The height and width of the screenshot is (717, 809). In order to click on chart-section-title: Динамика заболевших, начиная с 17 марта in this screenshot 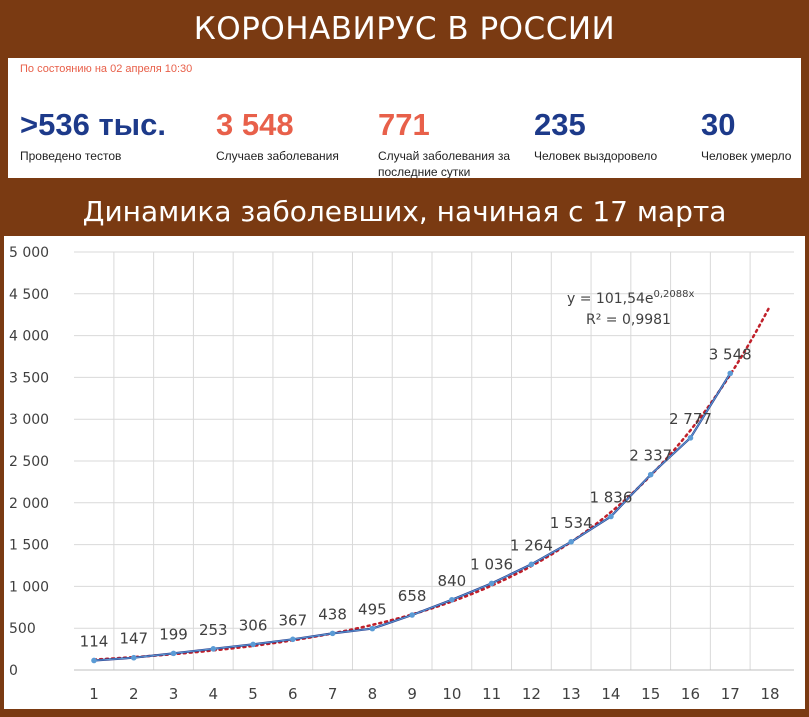, I will do `click(404, 211)`.